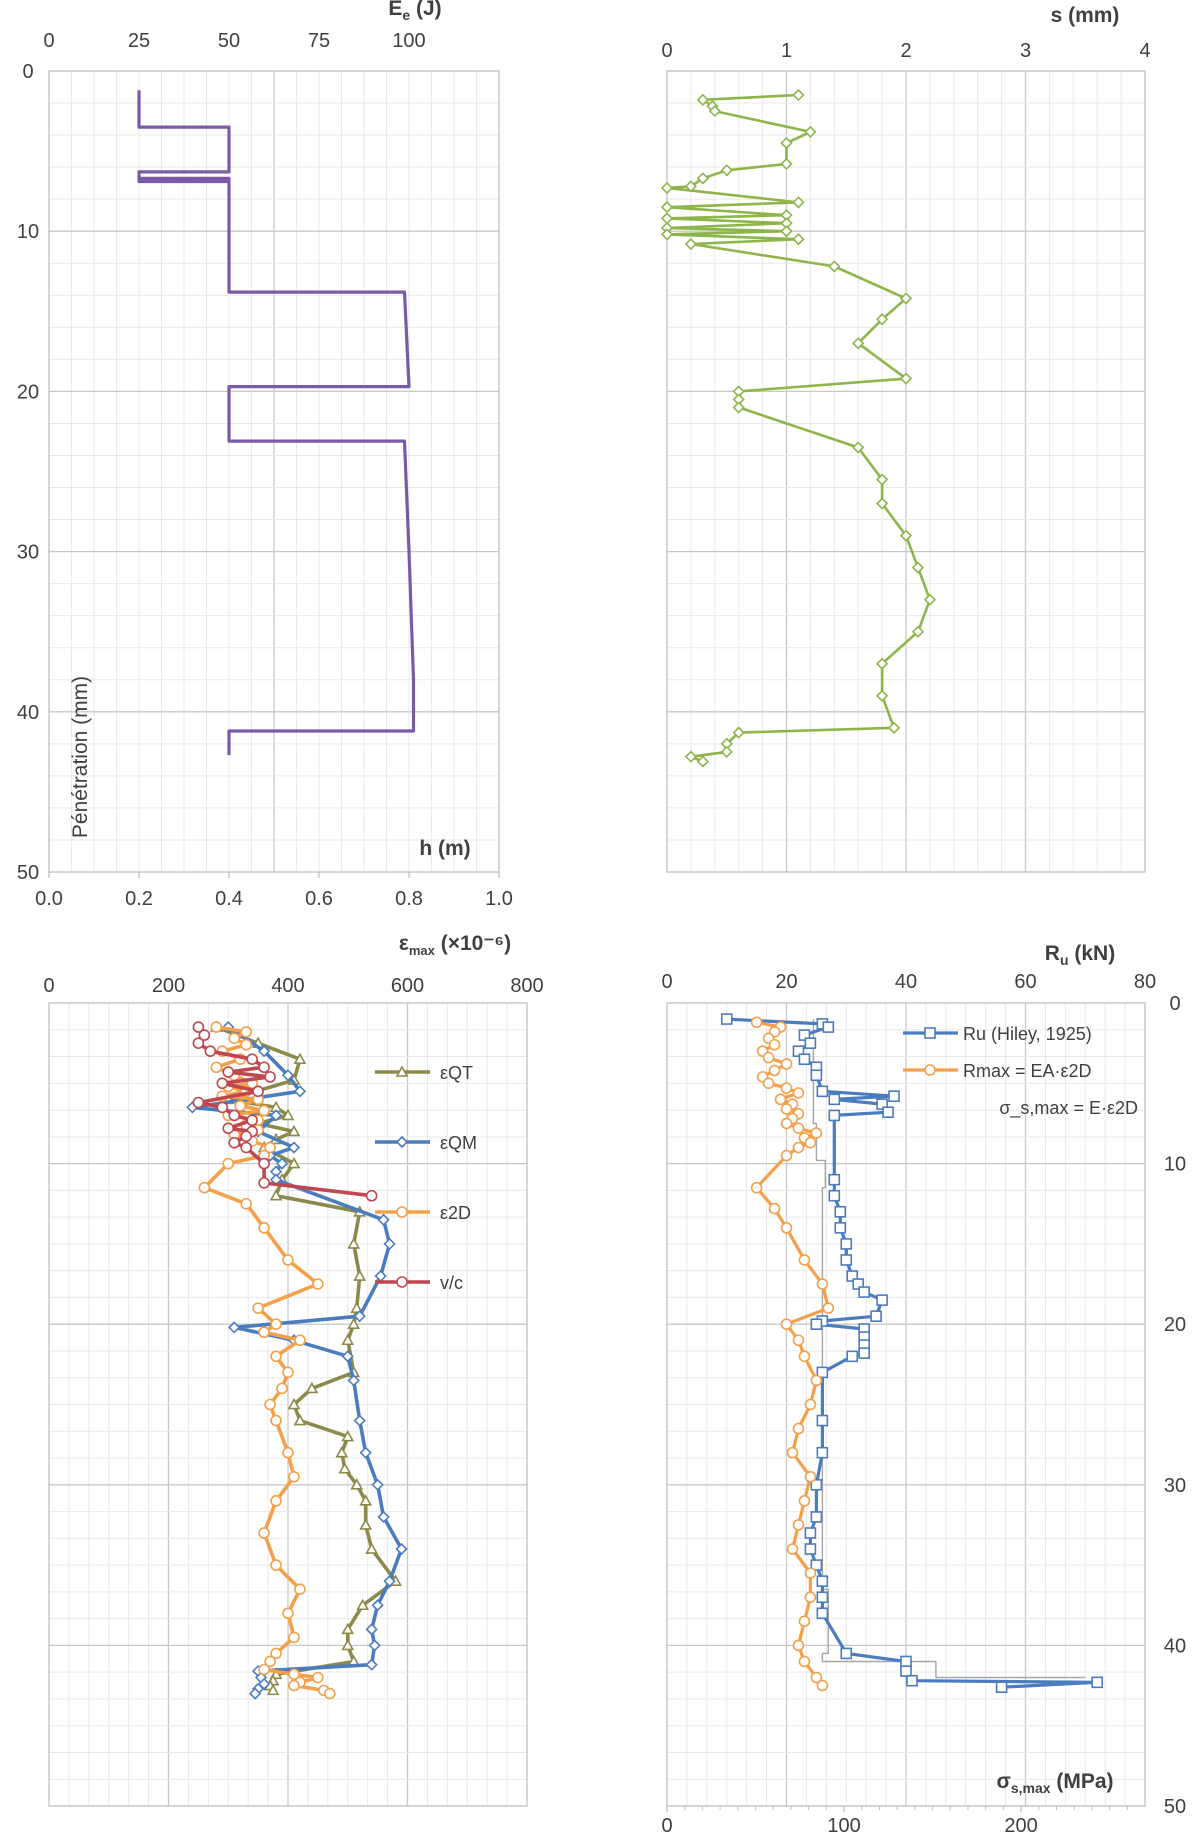 The image size is (1200, 1835). Describe the element at coordinates (786, 982) in the screenshot. I see `x2-tick-label: 20` at that location.